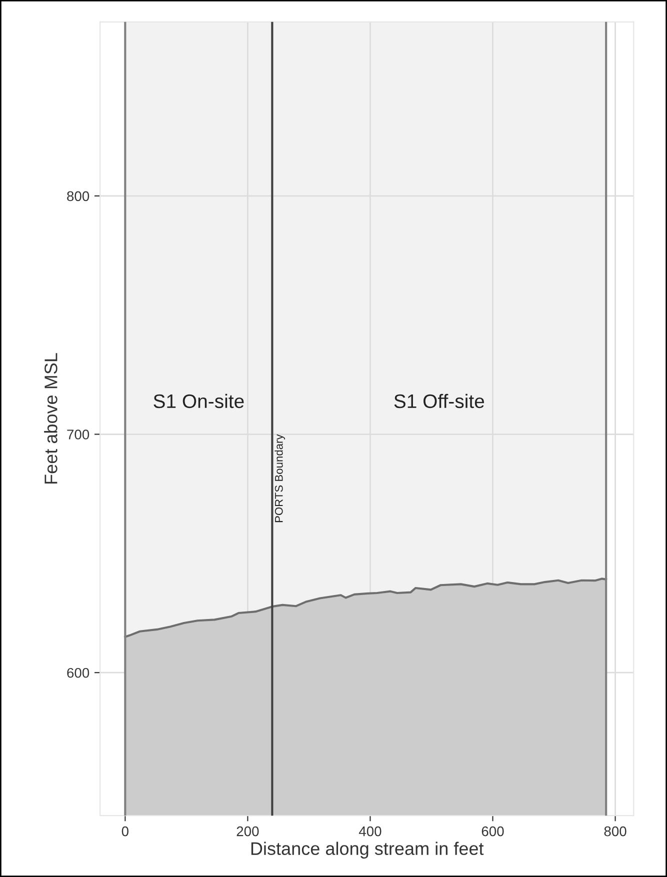 This screenshot has height=877, width=667. I want to click on y-axis-title: Feet above MSL, so click(51, 418).